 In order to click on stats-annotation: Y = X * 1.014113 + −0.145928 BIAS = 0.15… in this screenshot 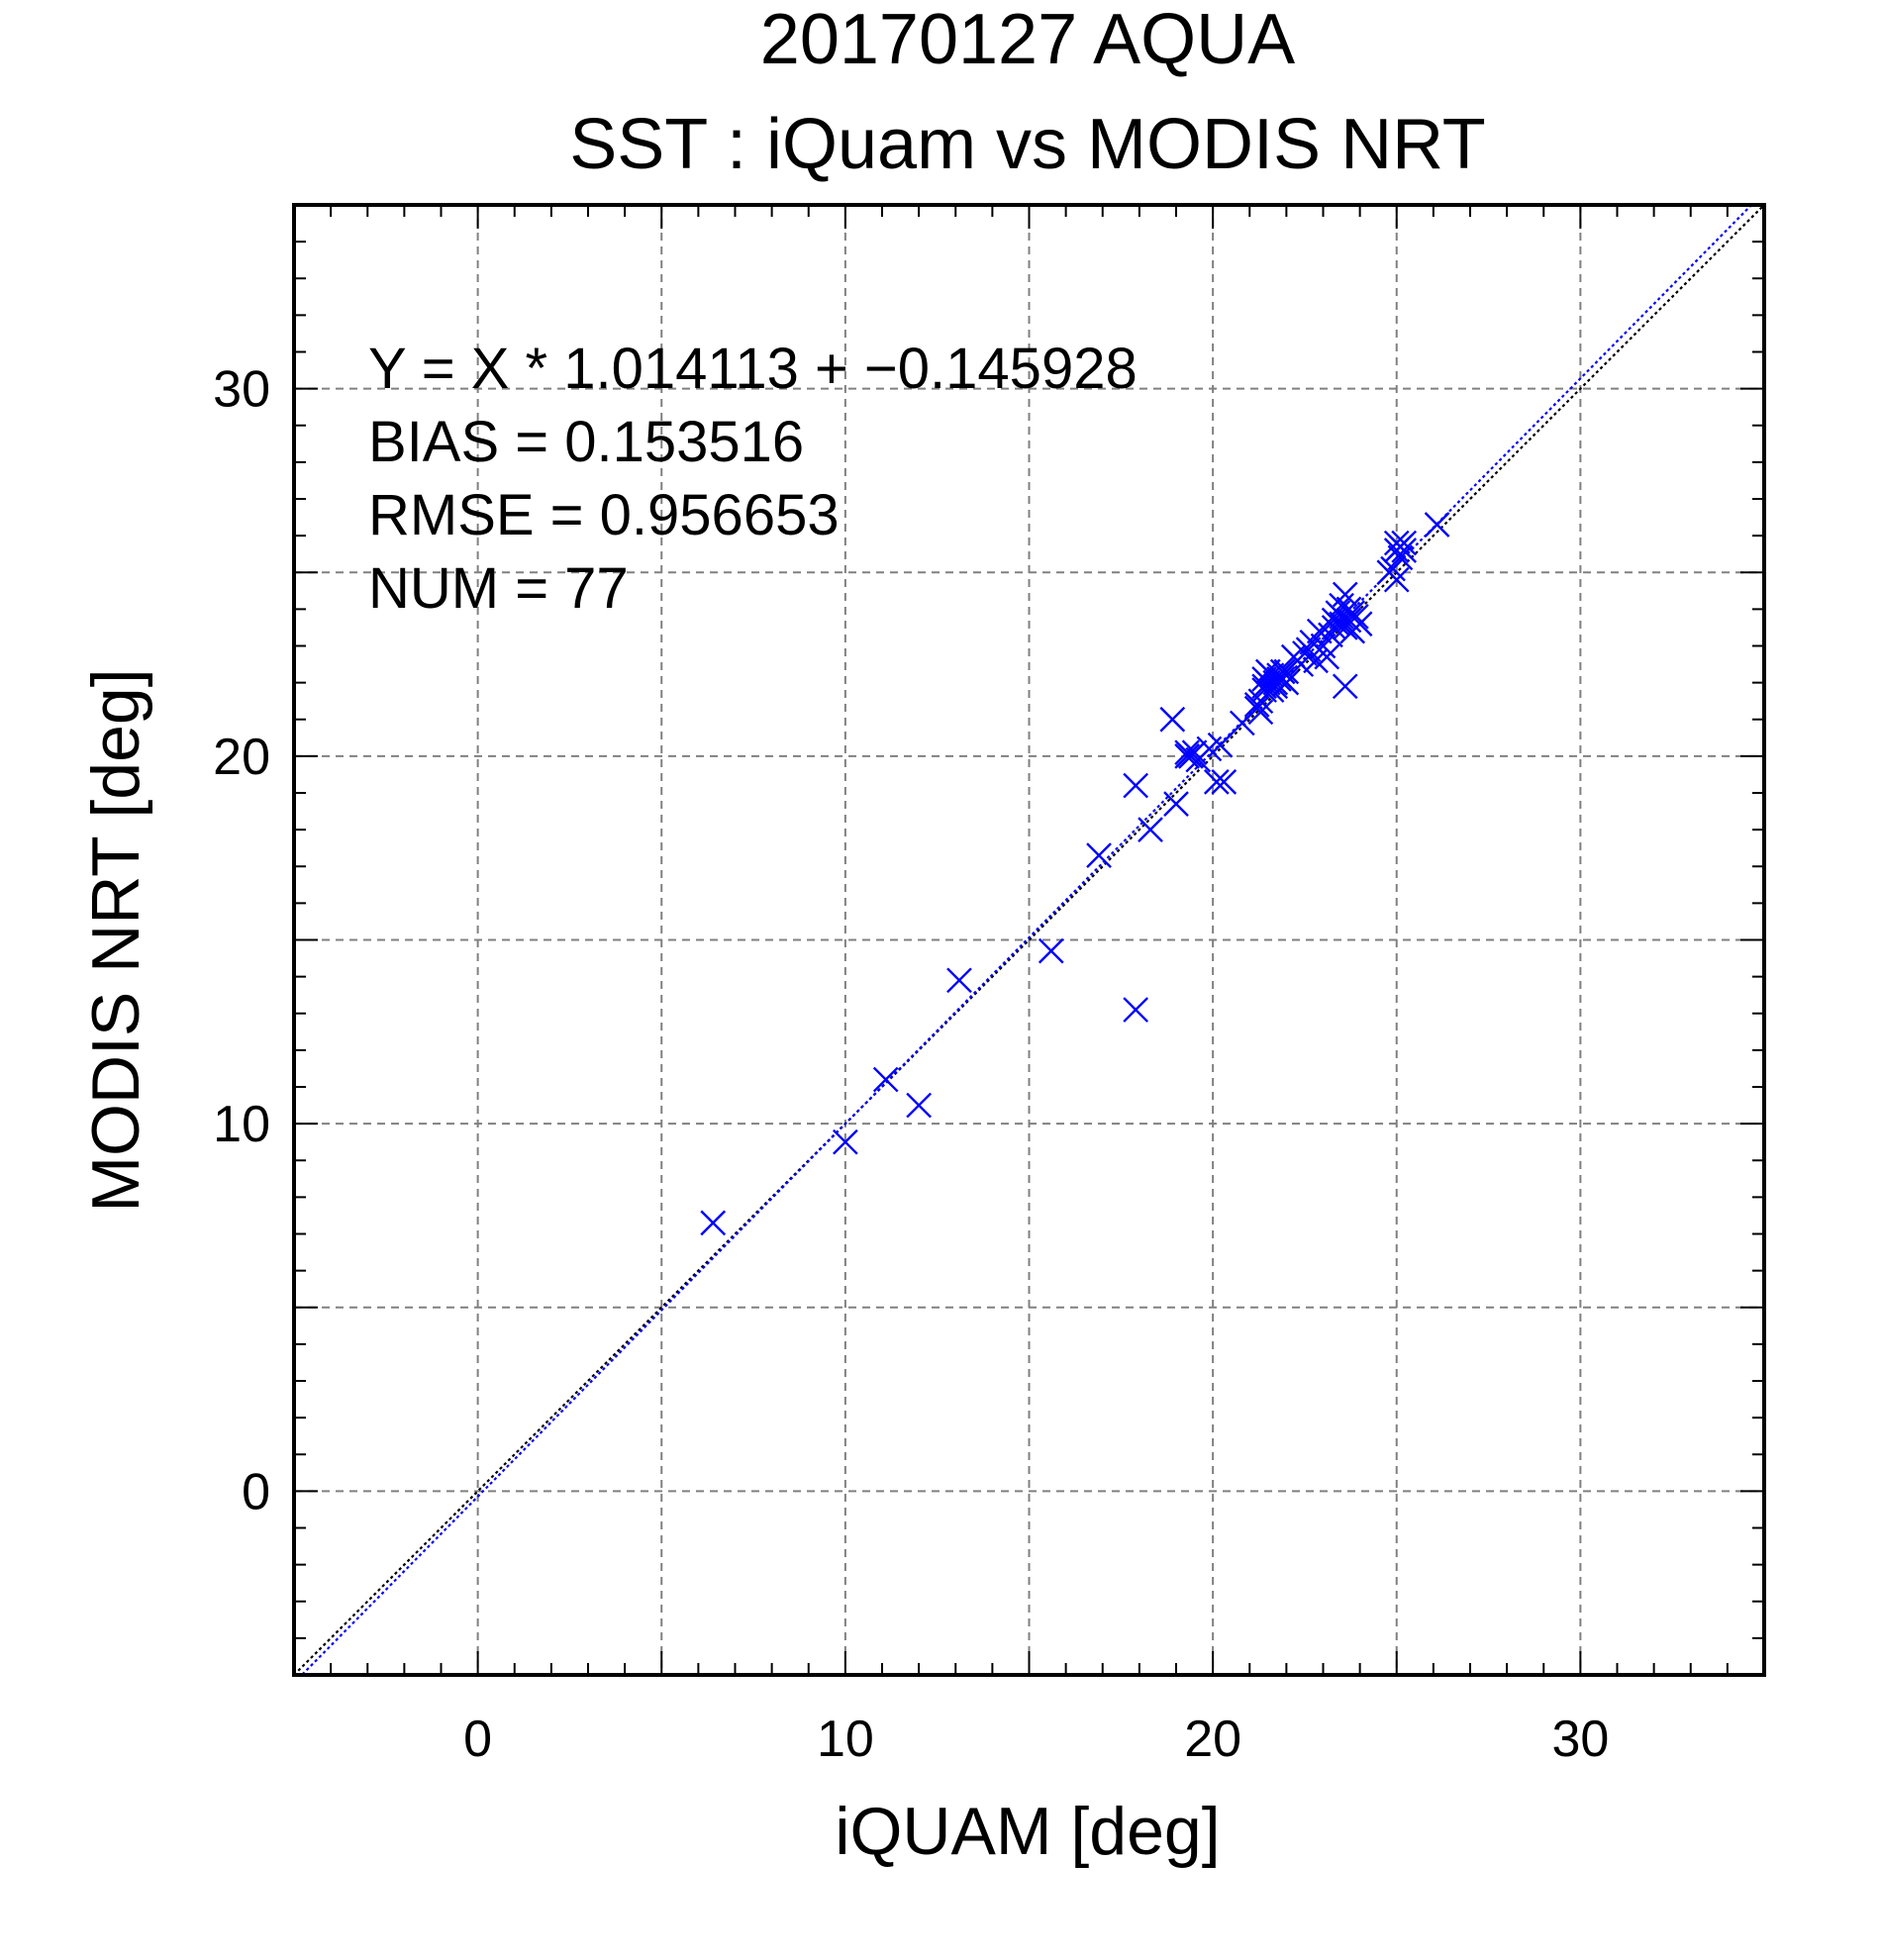, I will do `click(753, 479)`.